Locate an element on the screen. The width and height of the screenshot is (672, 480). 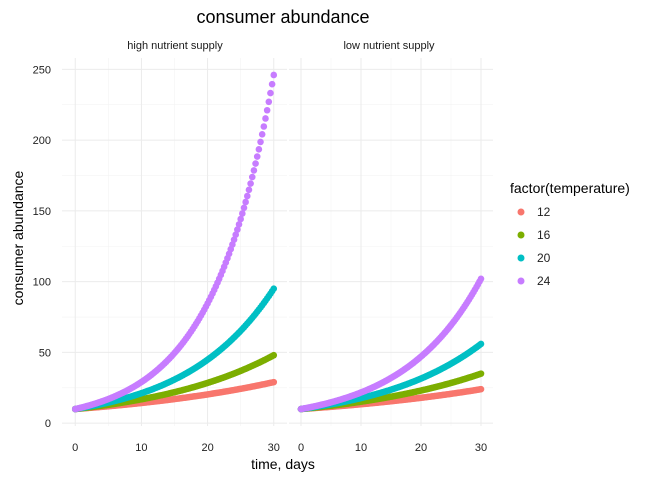
x-axis-high: 0 10 20 30 is located at coordinates (176, 448).